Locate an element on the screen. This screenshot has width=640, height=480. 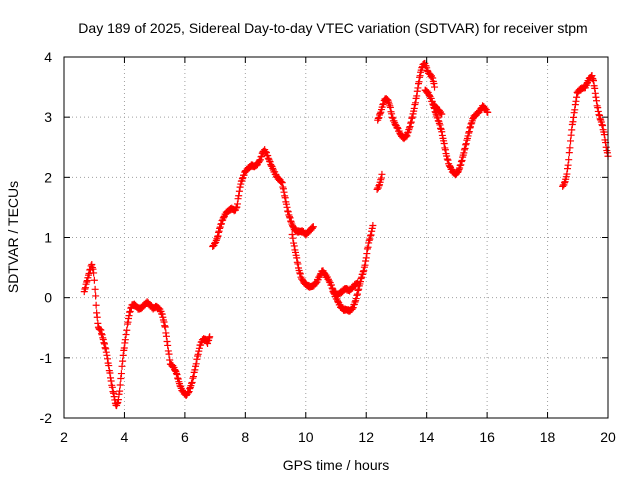
x-tick-label: 14 is located at coordinates (427, 437).